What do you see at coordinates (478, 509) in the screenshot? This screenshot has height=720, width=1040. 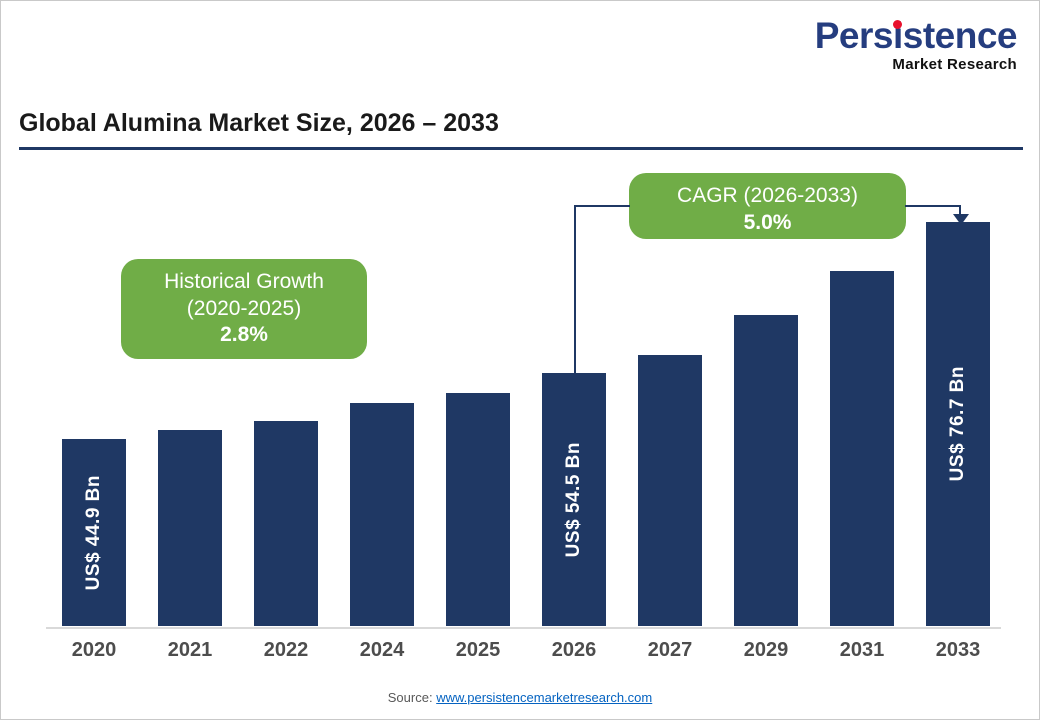 I see `bar-2025` at bounding box center [478, 509].